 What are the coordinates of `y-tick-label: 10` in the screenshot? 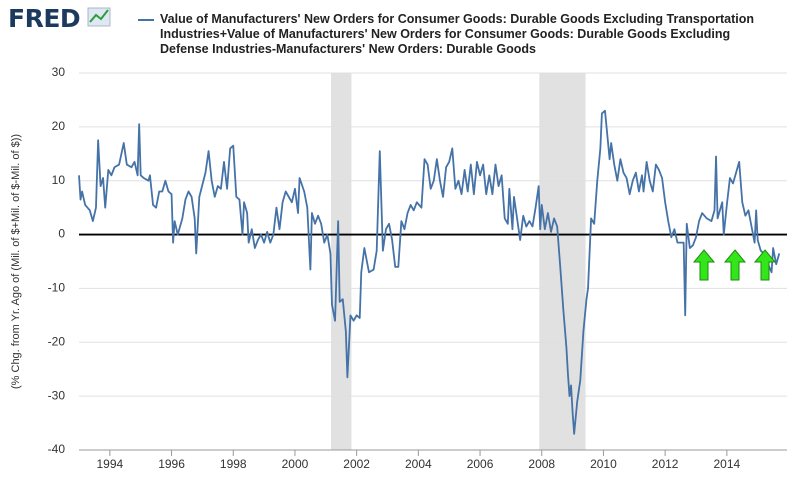 It's located at (59, 180).